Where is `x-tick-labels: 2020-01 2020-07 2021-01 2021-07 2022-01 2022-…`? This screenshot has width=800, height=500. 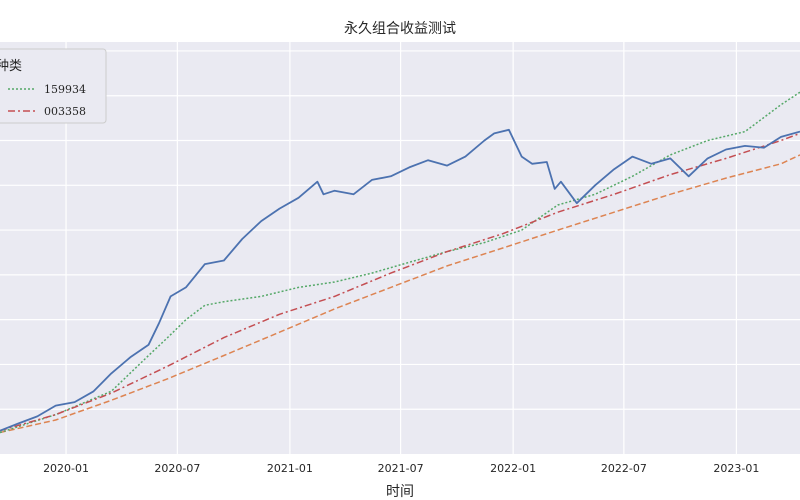
x-tick-labels: 2020-01 2020-07 2021-01 2021-07 2022-01 2022-… is located at coordinates (401, 468).